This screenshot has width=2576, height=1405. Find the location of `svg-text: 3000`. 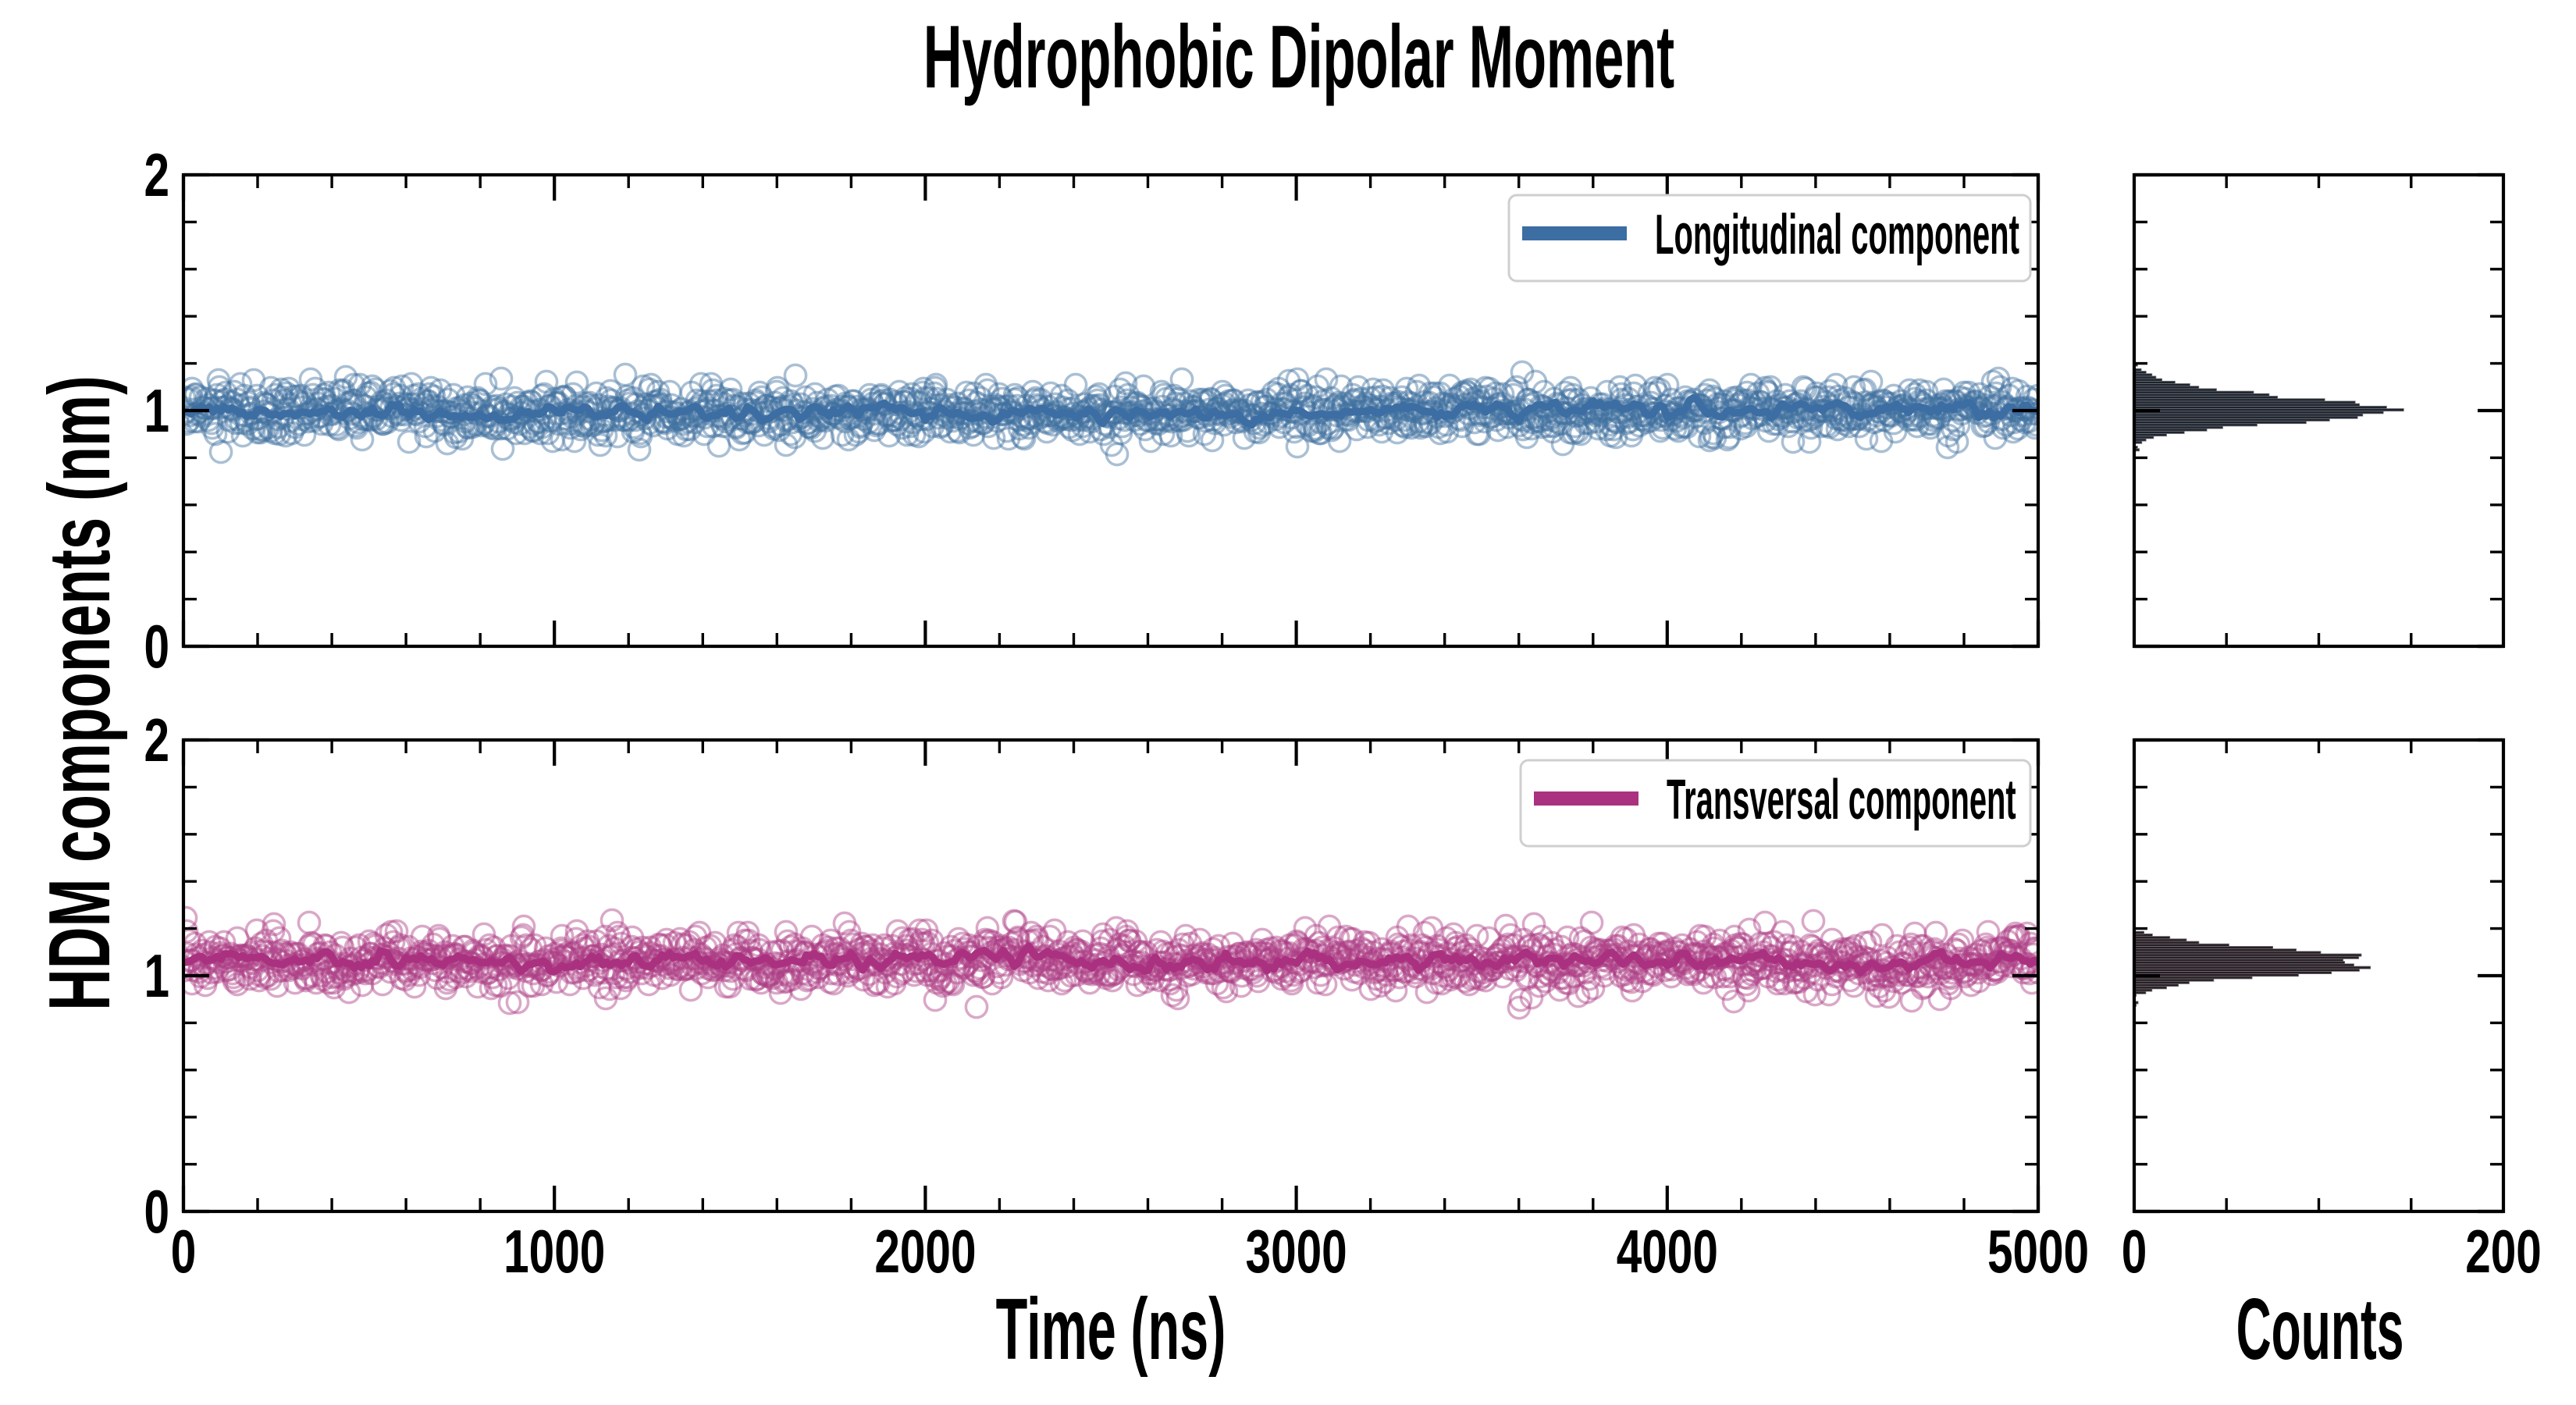

svg-text: 3000 is located at coordinates (1296, 1252).